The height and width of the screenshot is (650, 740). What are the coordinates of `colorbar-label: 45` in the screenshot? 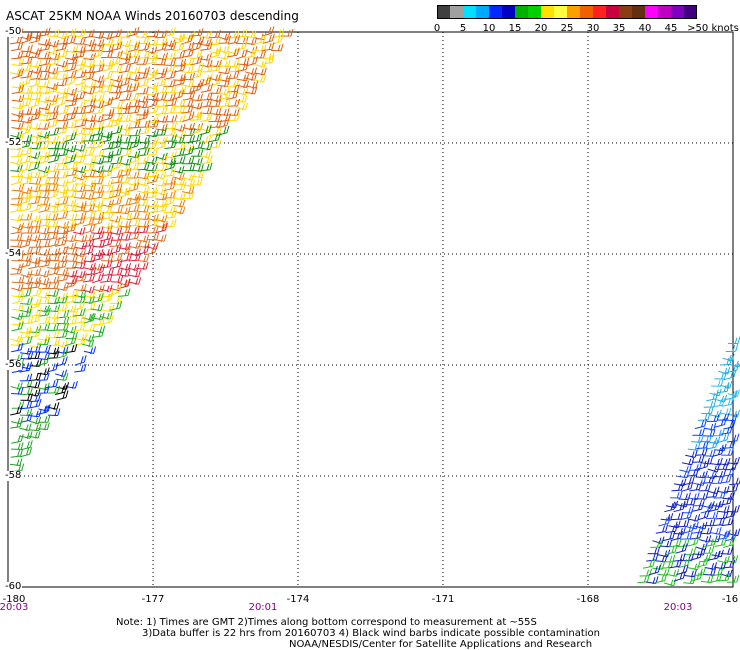 It's located at (671, 28).